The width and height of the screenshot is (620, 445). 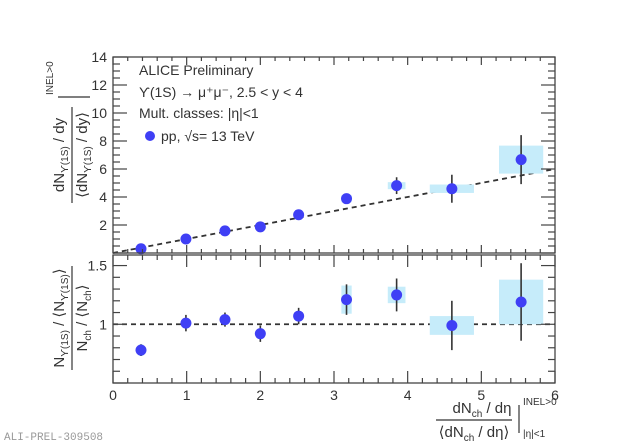 I want to click on top-y-axis-title: dNϒ(1S) / dy ⟨dNϒ(1S) / dy⟩ INEL>0, so click(x=69, y=132).